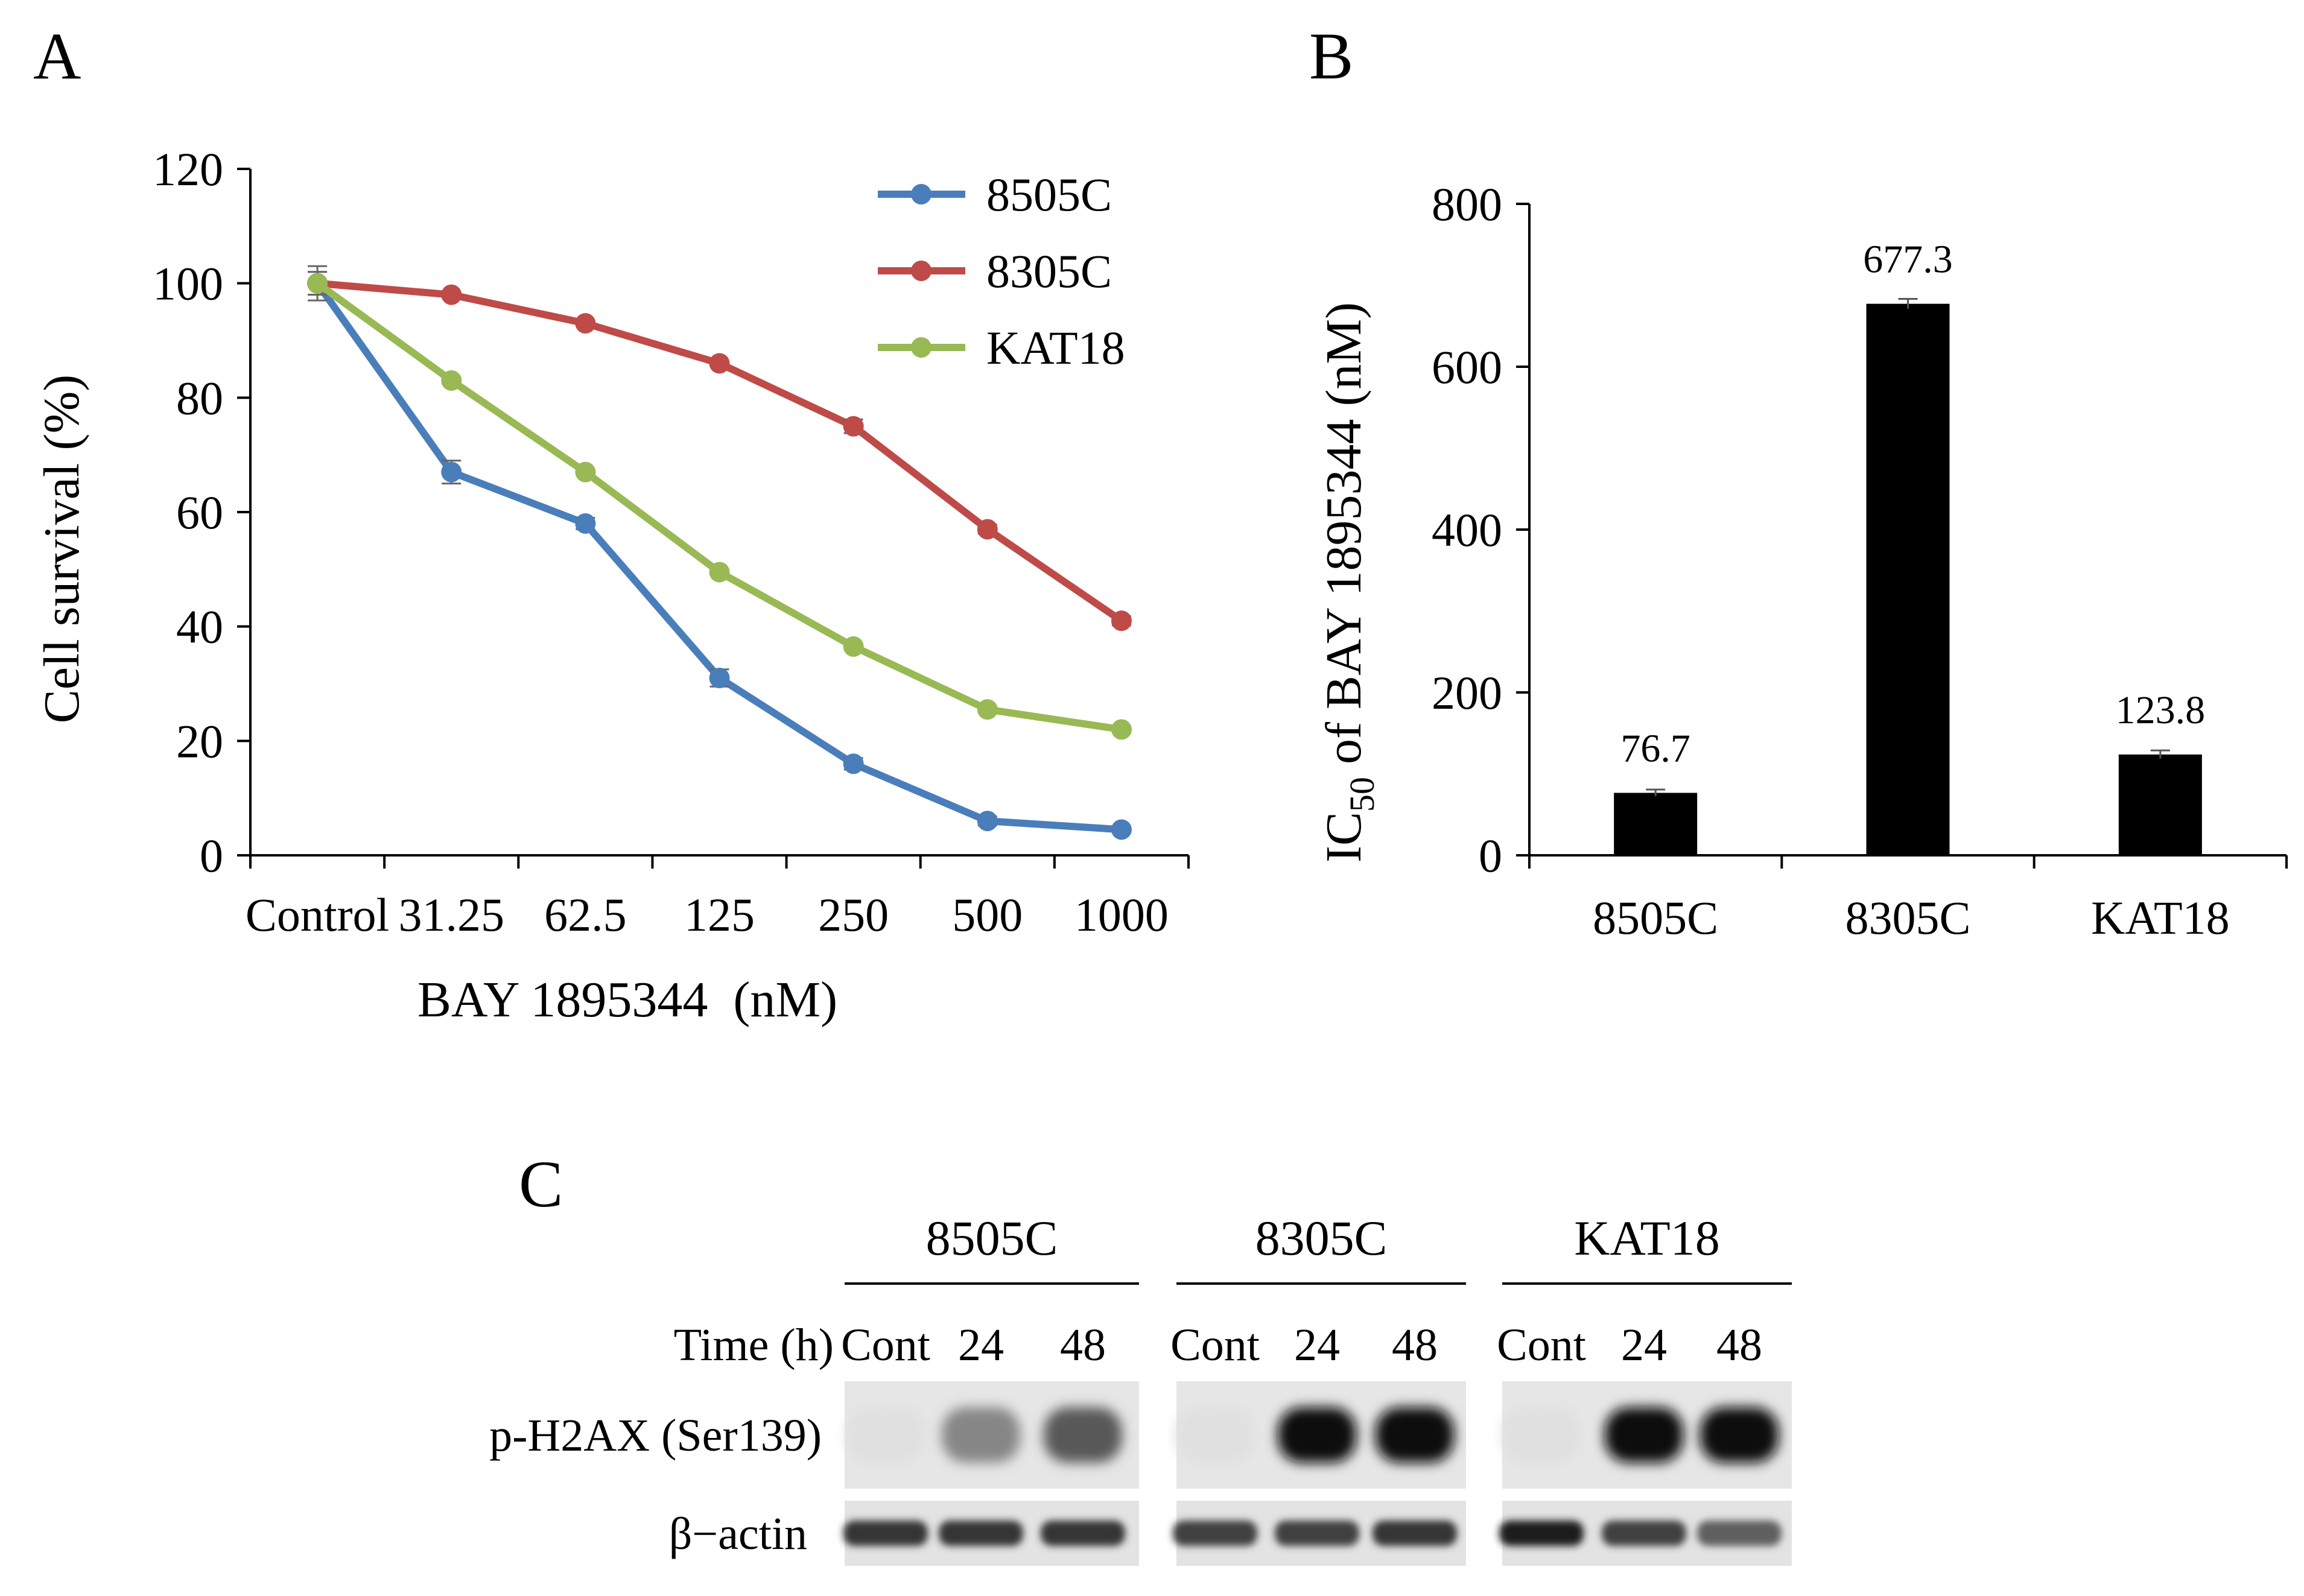 Image resolution: width=2304 pixels, height=1596 pixels. I want to click on bar-value-label: 76.7, so click(1655, 748).